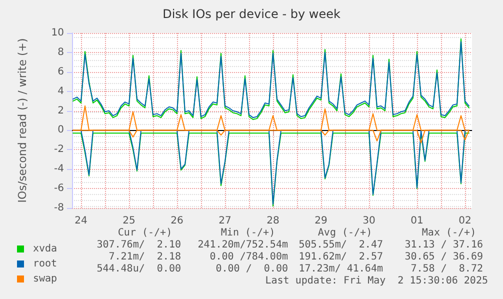  Describe the element at coordinates (369, 221) in the screenshot. I see `x-tick-label: 30` at that location.